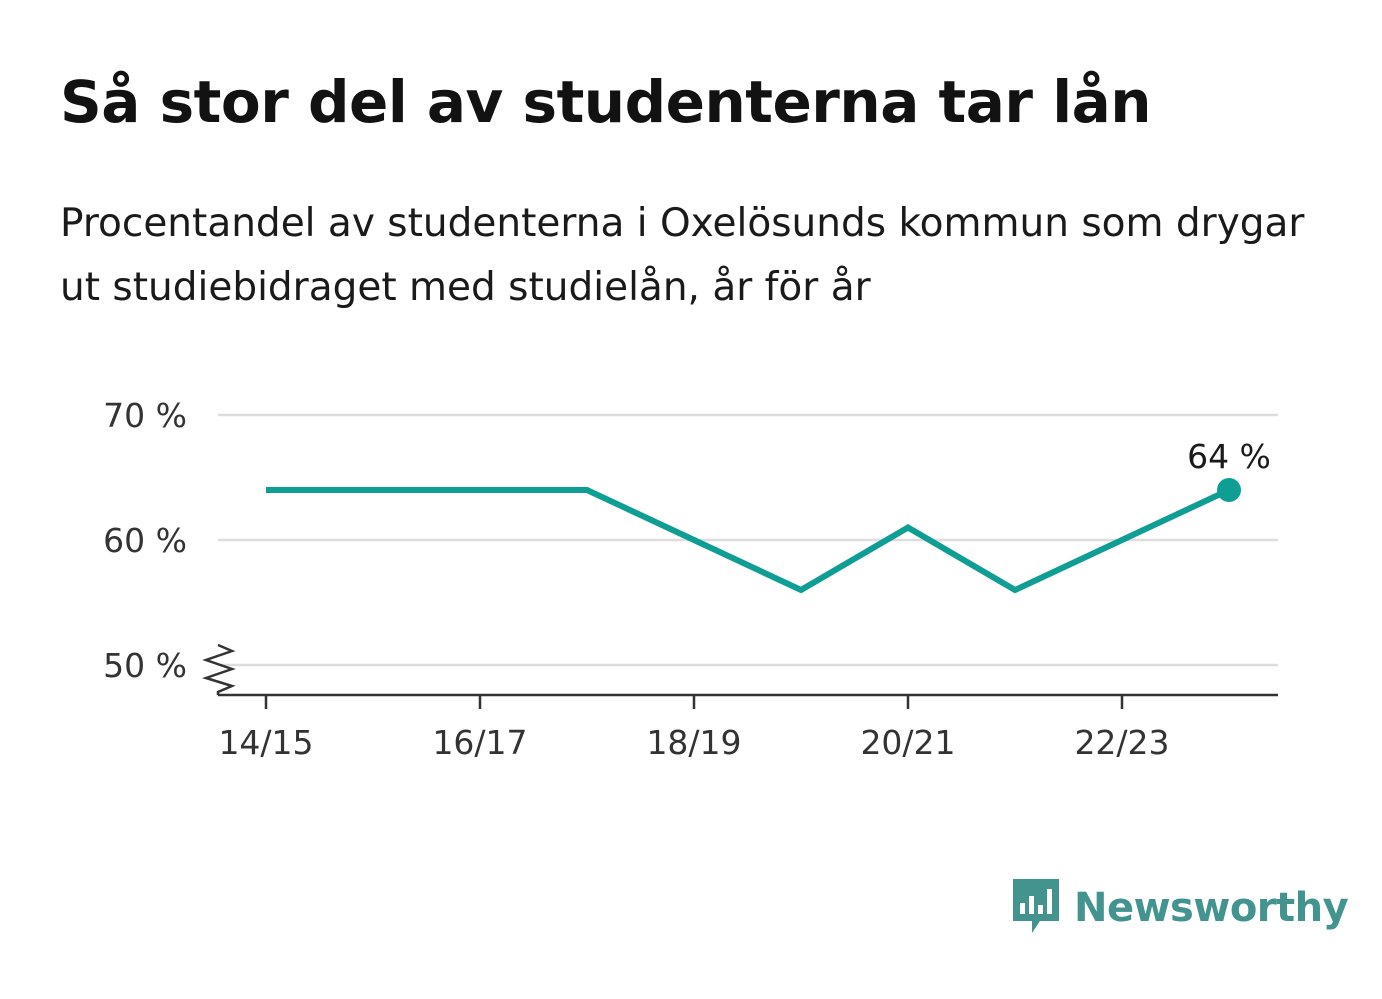 The height and width of the screenshot is (999, 1382). I want to click on series-line, so click(748, 540).